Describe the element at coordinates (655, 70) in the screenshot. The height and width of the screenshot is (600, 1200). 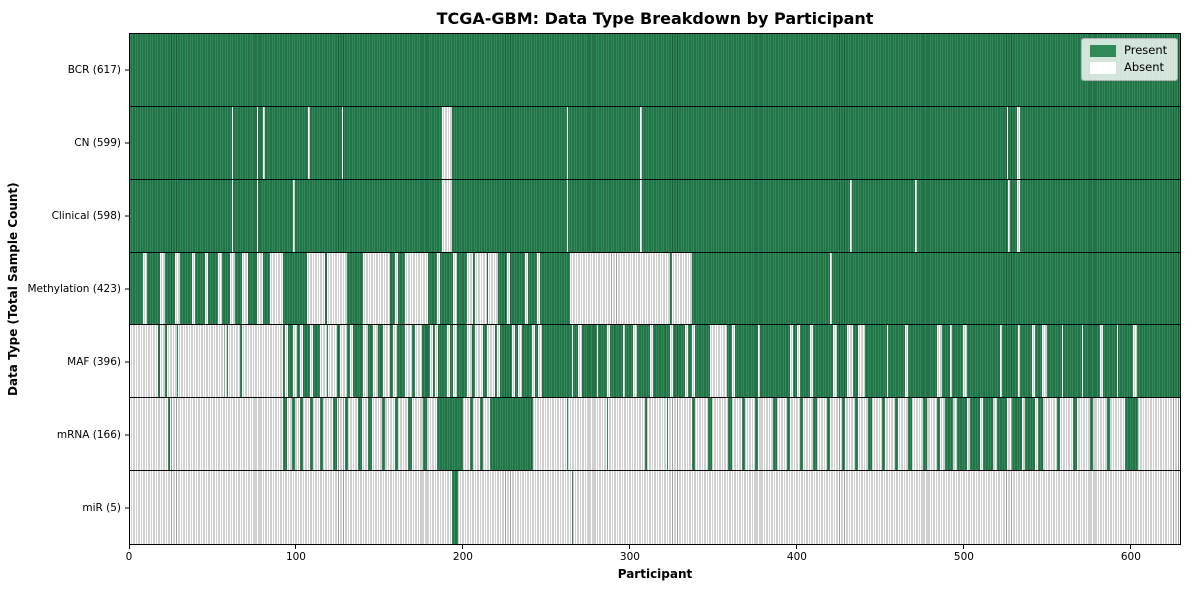
I see `heatmap-row-bcr` at that location.